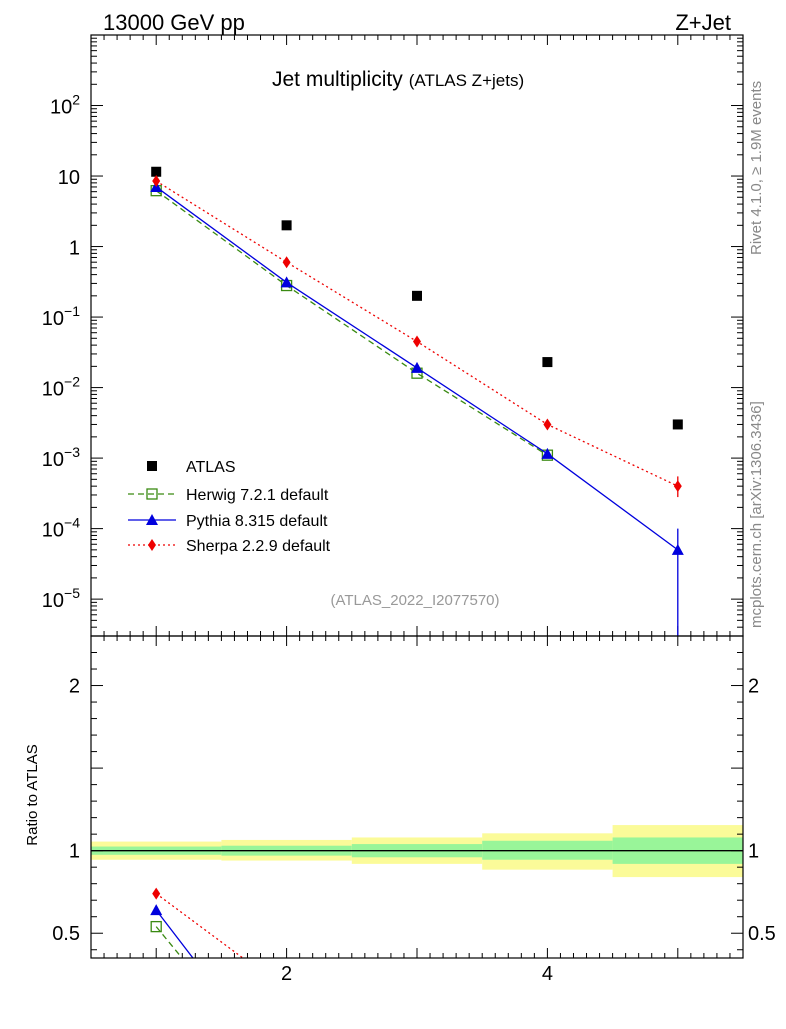 The image size is (786, 1029). What do you see at coordinates (61, 528) in the screenshot?
I see `y-tick-label: 10⁻⁴` at bounding box center [61, 528].